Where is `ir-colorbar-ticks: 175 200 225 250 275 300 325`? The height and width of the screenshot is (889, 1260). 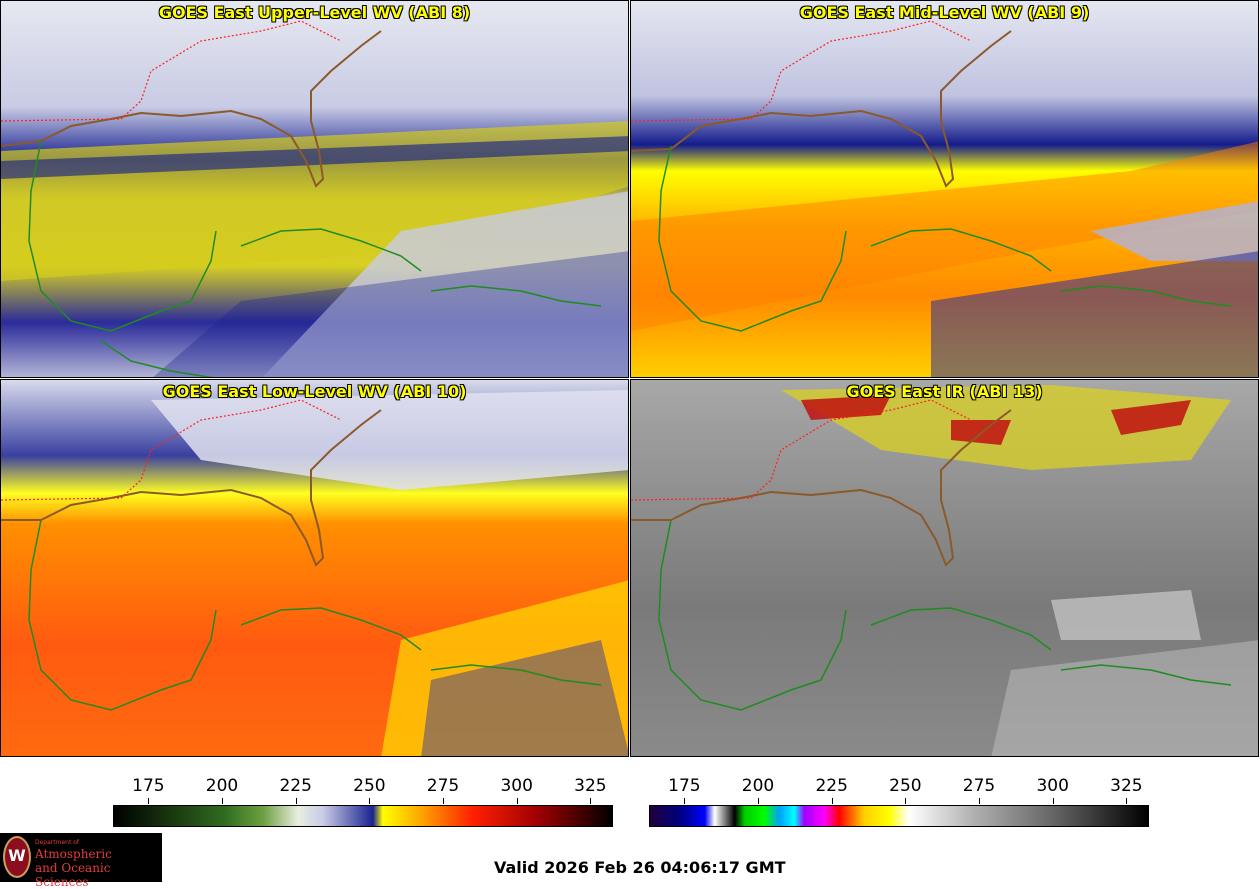 ir-colorbar-ticks: 175 200 225 250 275 300 325 is located at coordinates (898, 796).